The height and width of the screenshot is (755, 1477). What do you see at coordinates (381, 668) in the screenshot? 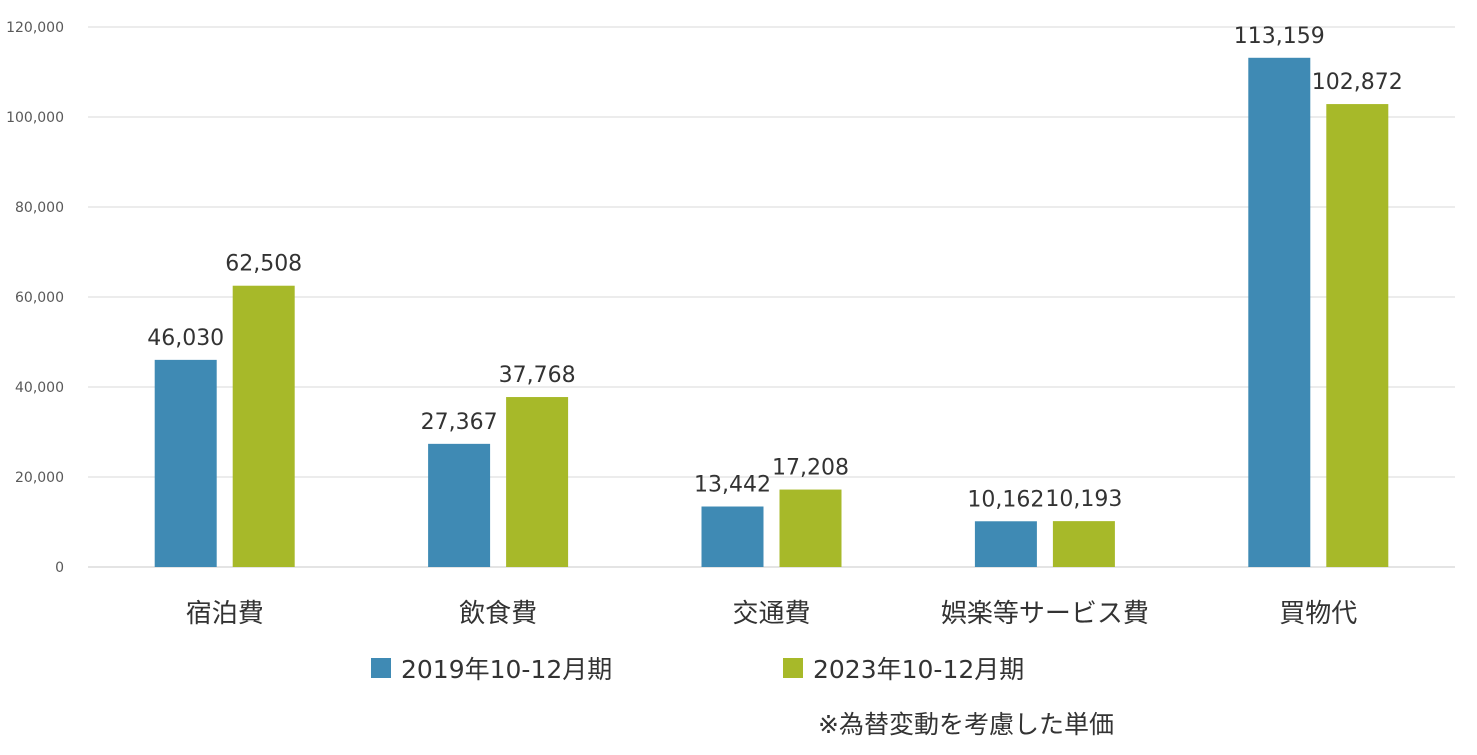
I see `legend-swatch-2019` at bounding box center [381, 668].